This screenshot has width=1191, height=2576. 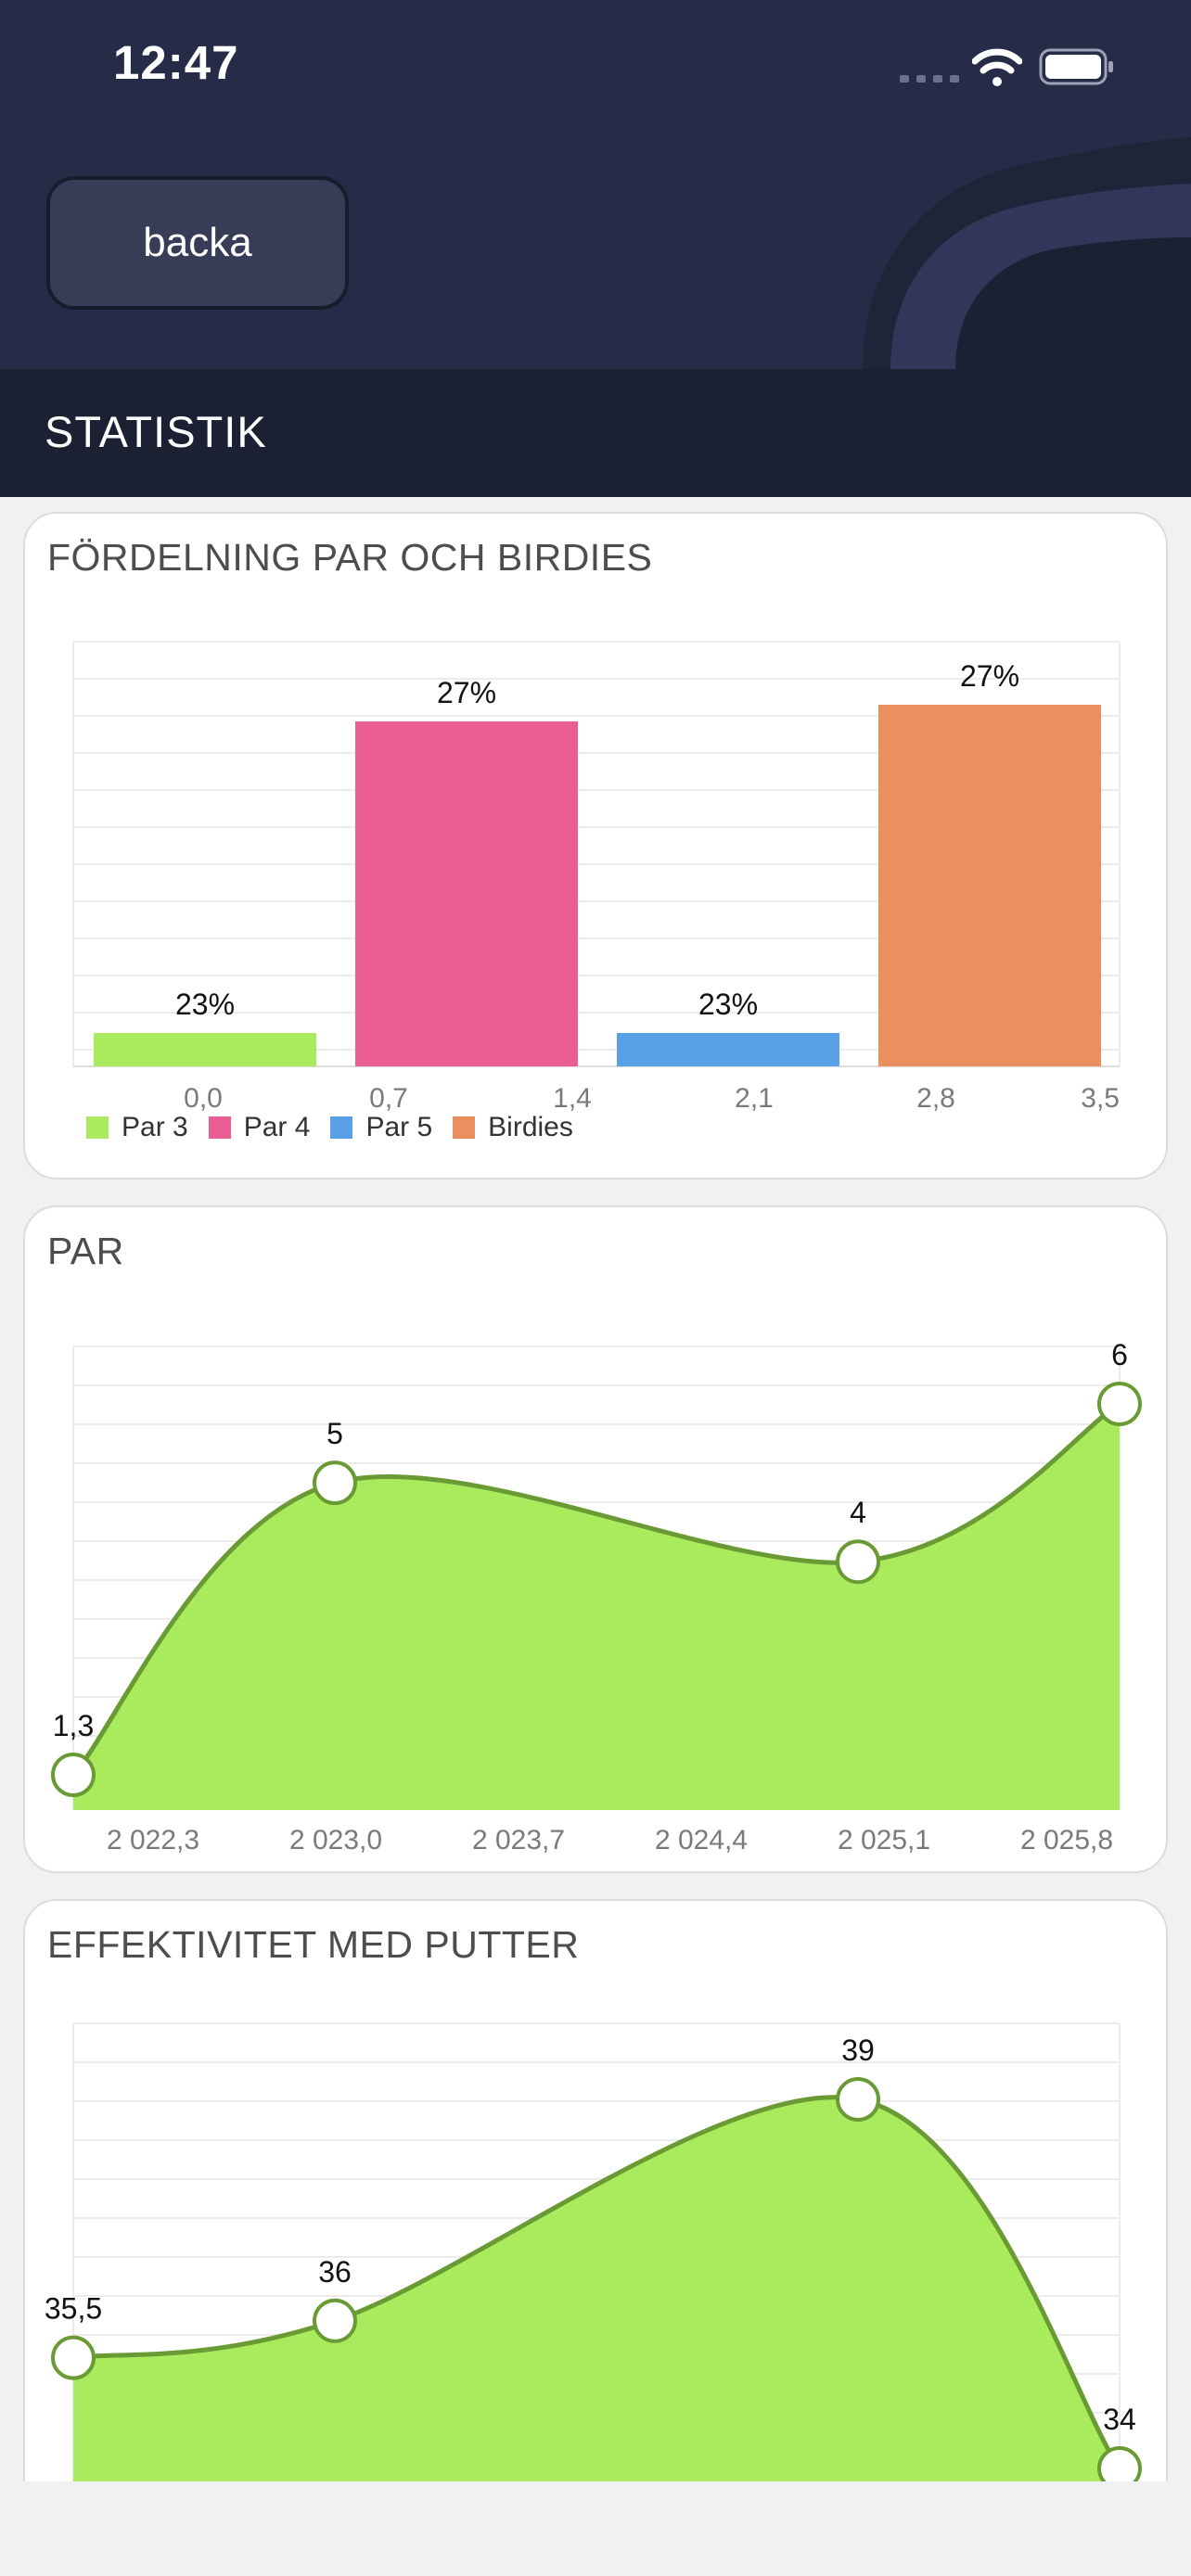 What do you see at coordinates (313, 1944) in the screenshot?
I see `putter-card-title: EFFEKTIVITET MED PUTTER` at bounding box center [313, 1944].